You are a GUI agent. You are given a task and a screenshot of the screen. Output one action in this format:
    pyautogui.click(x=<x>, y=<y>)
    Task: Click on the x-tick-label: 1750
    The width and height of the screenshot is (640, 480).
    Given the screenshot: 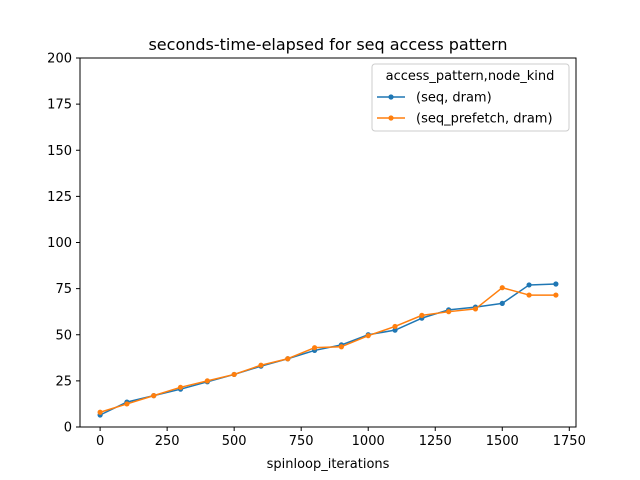 What is the action you would take?
    pyautogui.click(x=569, y=441)
    